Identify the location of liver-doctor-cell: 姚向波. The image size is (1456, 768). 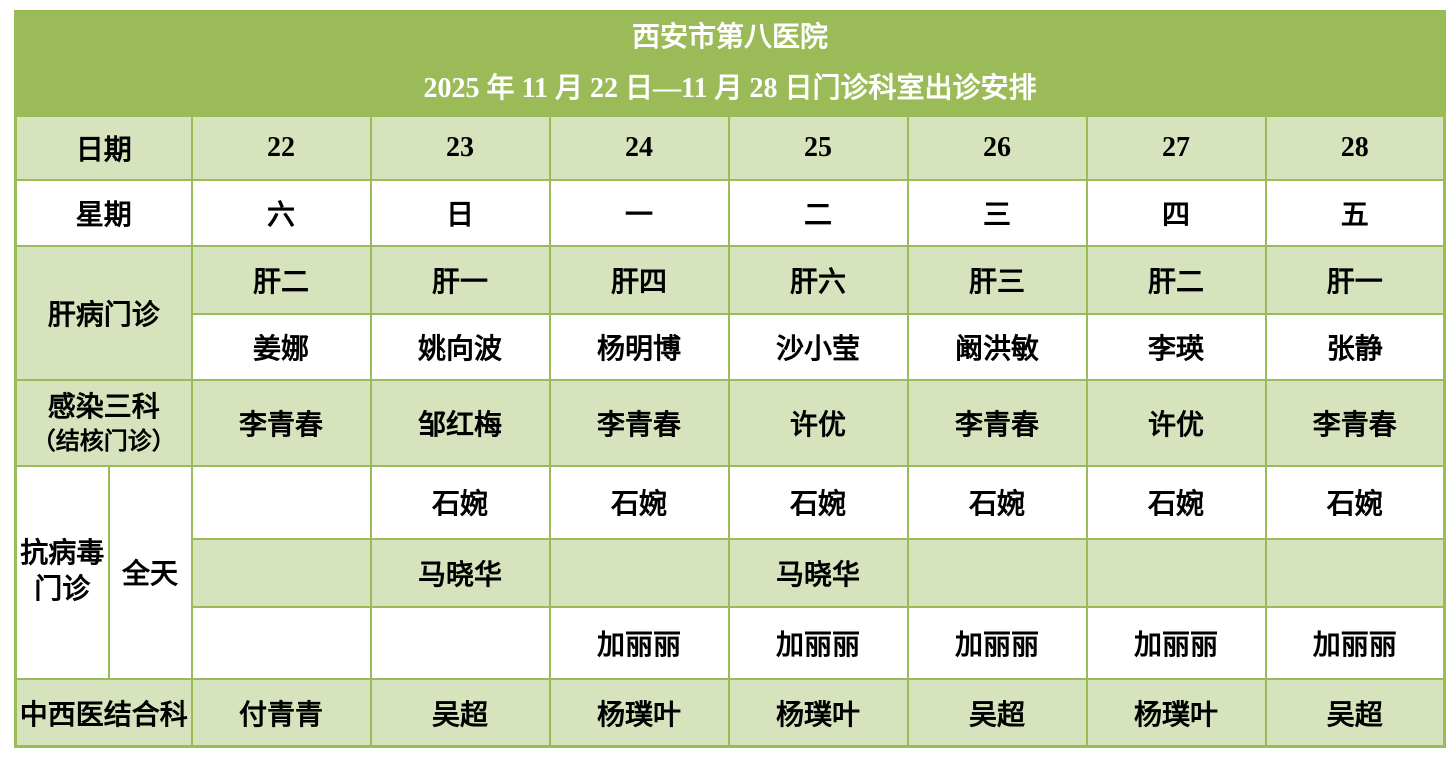
(460, 346).